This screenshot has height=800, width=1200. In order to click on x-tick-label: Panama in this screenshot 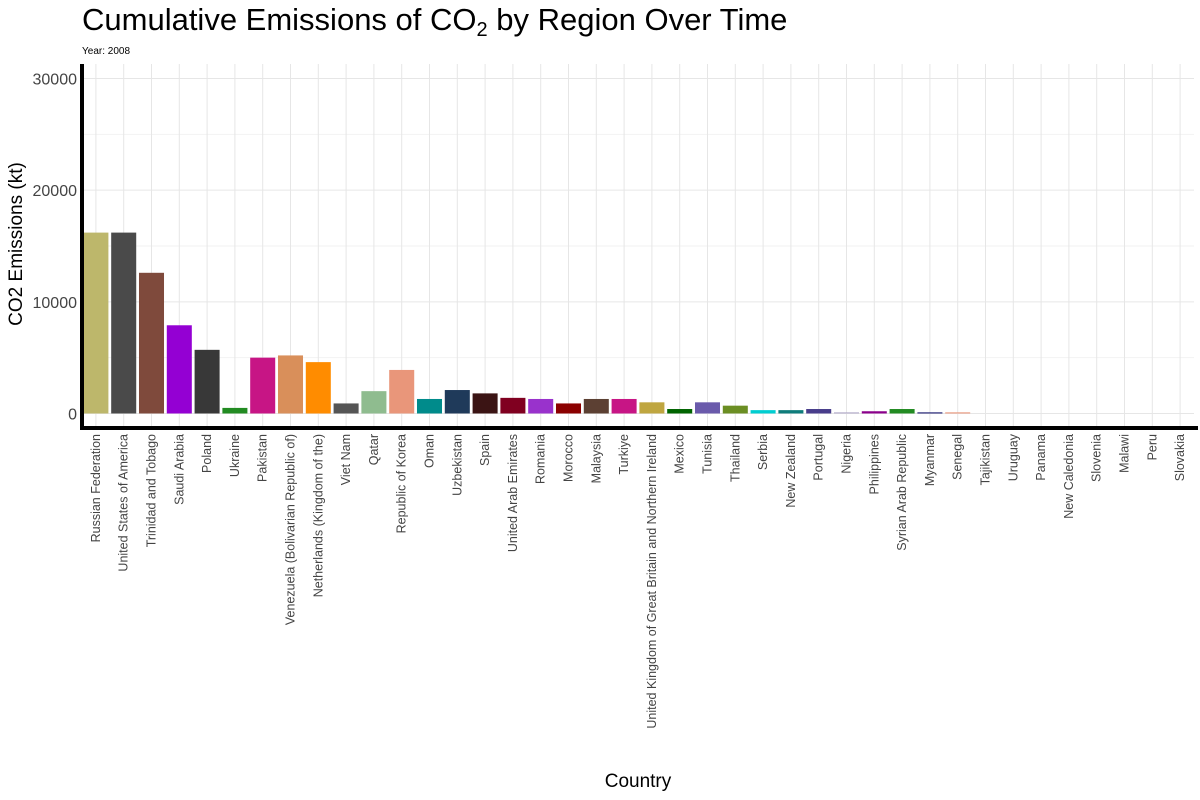, I will do `click(1041, 457)`.